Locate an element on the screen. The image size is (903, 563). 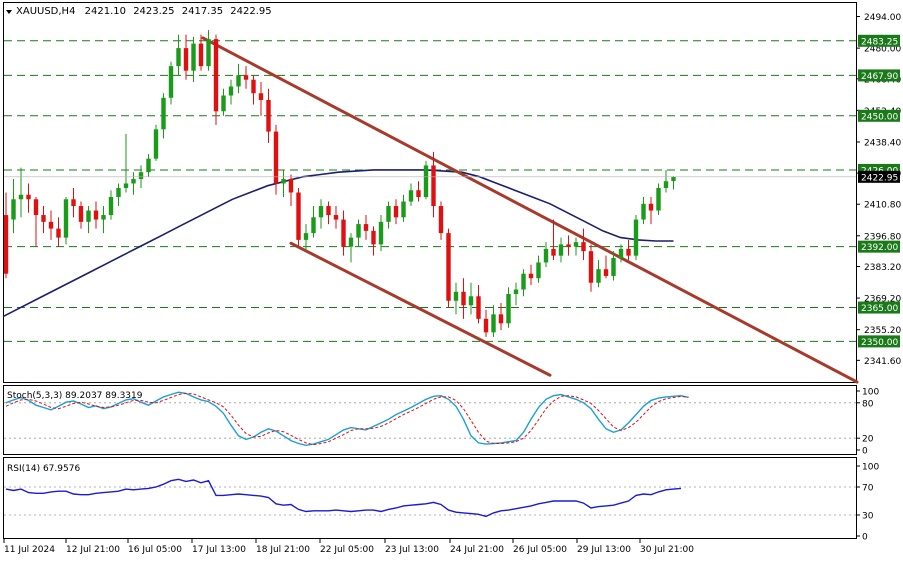
trendline is located at coordinates (420, 309).